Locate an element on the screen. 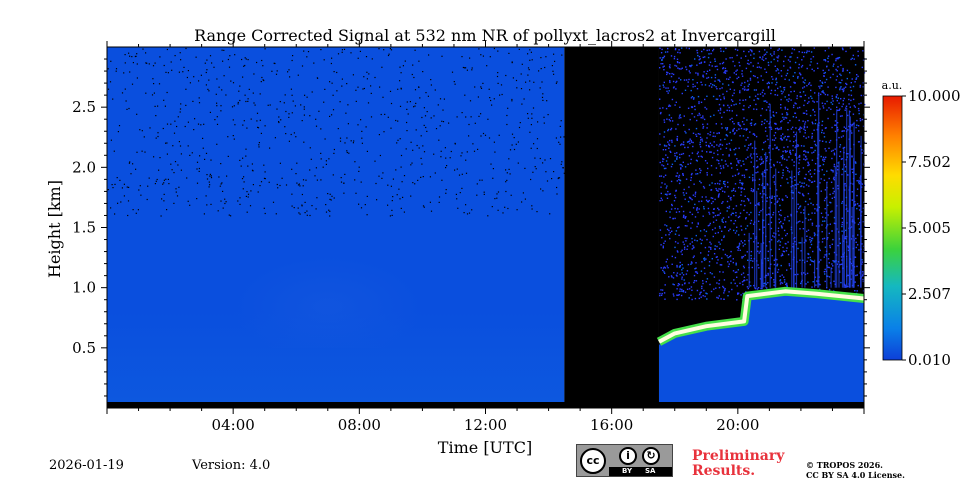  x-tick-label: 16:00 is located at coordinates (611, 425).